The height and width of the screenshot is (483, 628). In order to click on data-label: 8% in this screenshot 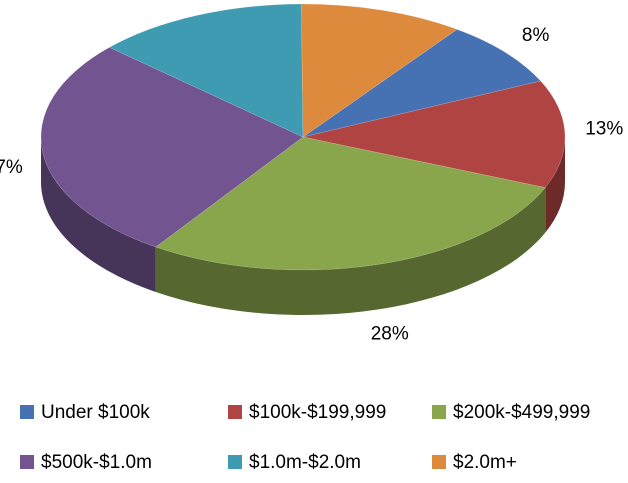, I will do `click(536, 35)`.